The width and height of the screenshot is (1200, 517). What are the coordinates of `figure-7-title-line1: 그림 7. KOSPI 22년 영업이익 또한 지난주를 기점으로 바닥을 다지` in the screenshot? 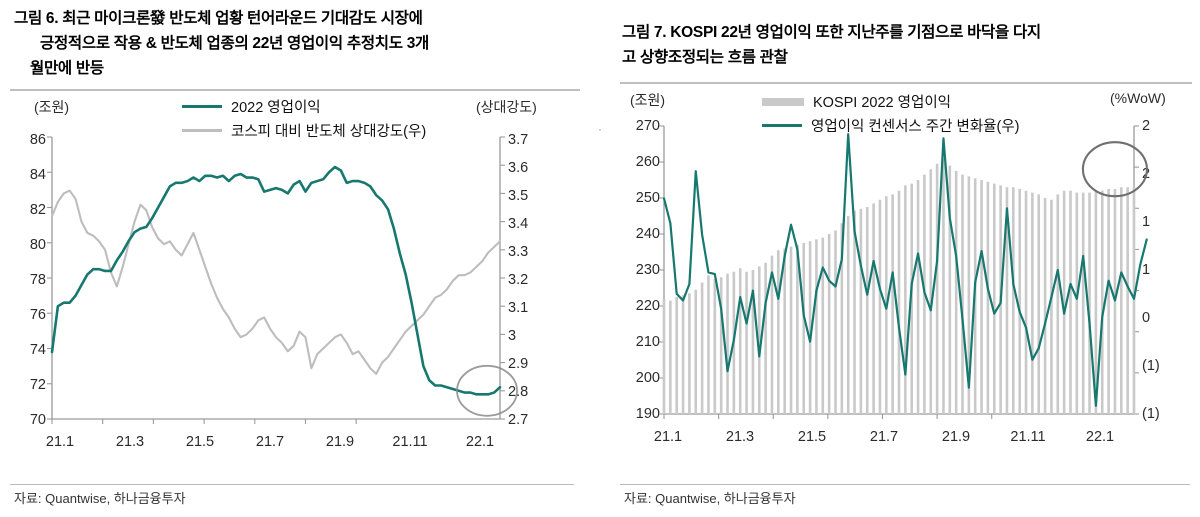 It's located at (831, 32).